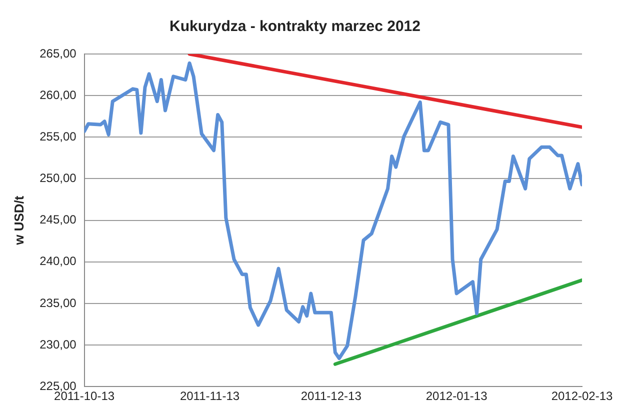 The image size is (620, 413). I want to click on y-tick-label: 255,00, so click(58, 136).